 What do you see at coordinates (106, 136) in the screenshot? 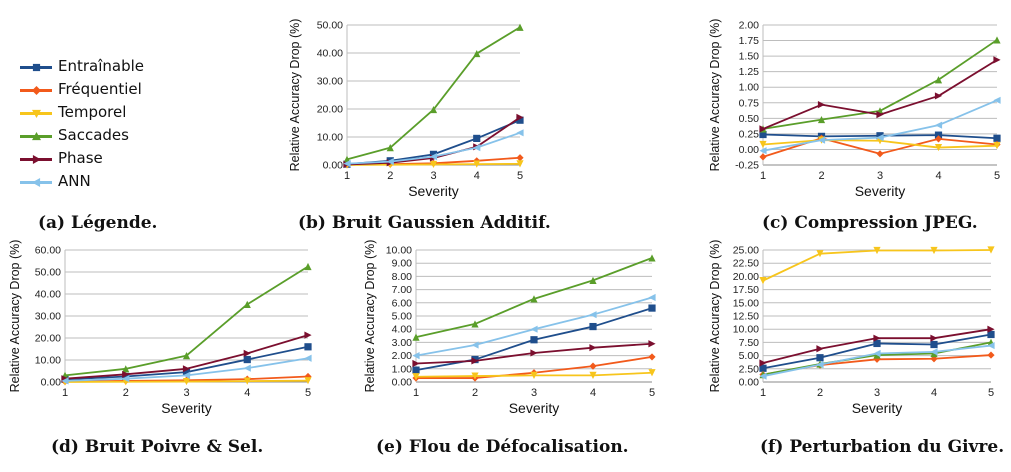
I see `legend-item-saccades: Saccades` at bounding box center [106, 136].